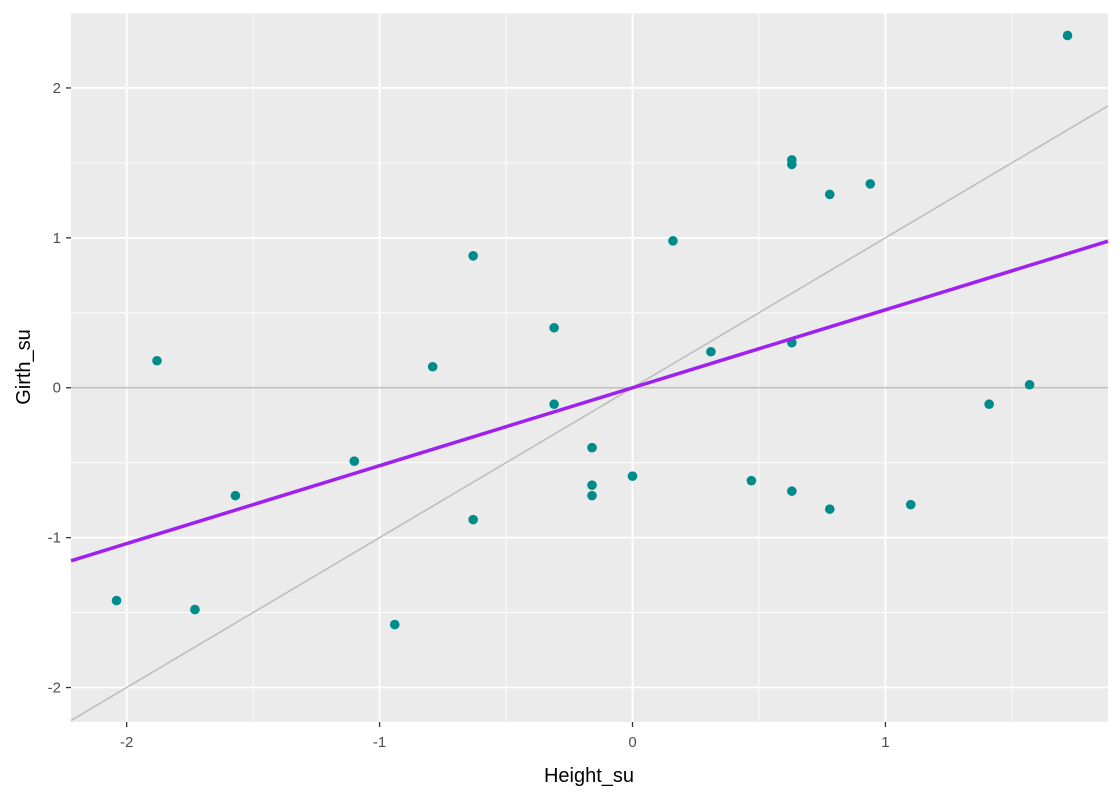  What do you see at coordinates (54, 538) in the screenshot?
I see `y-tick-label: -1` at bounding box center [54, 538].